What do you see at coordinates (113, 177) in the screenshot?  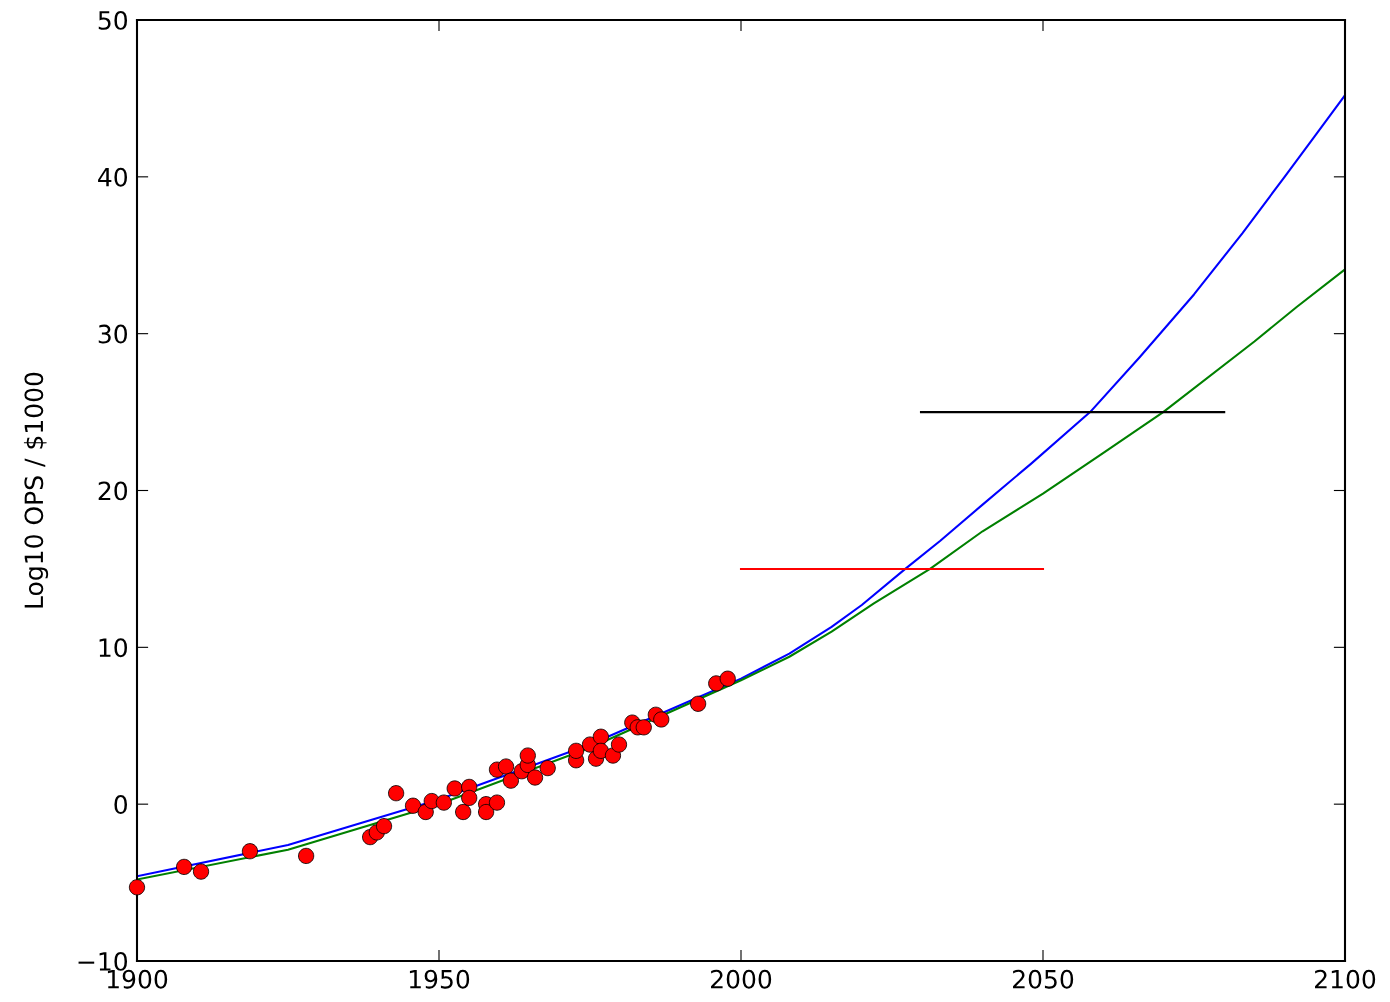 I see `y-tick-label: 40` at bounding box center [113, 177].